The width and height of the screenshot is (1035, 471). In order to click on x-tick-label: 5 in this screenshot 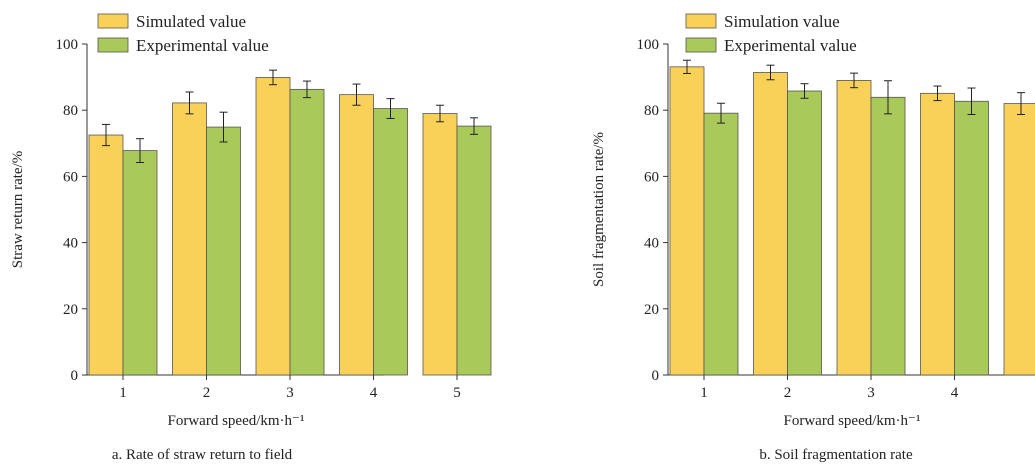, I will do `click(457, 393)`.